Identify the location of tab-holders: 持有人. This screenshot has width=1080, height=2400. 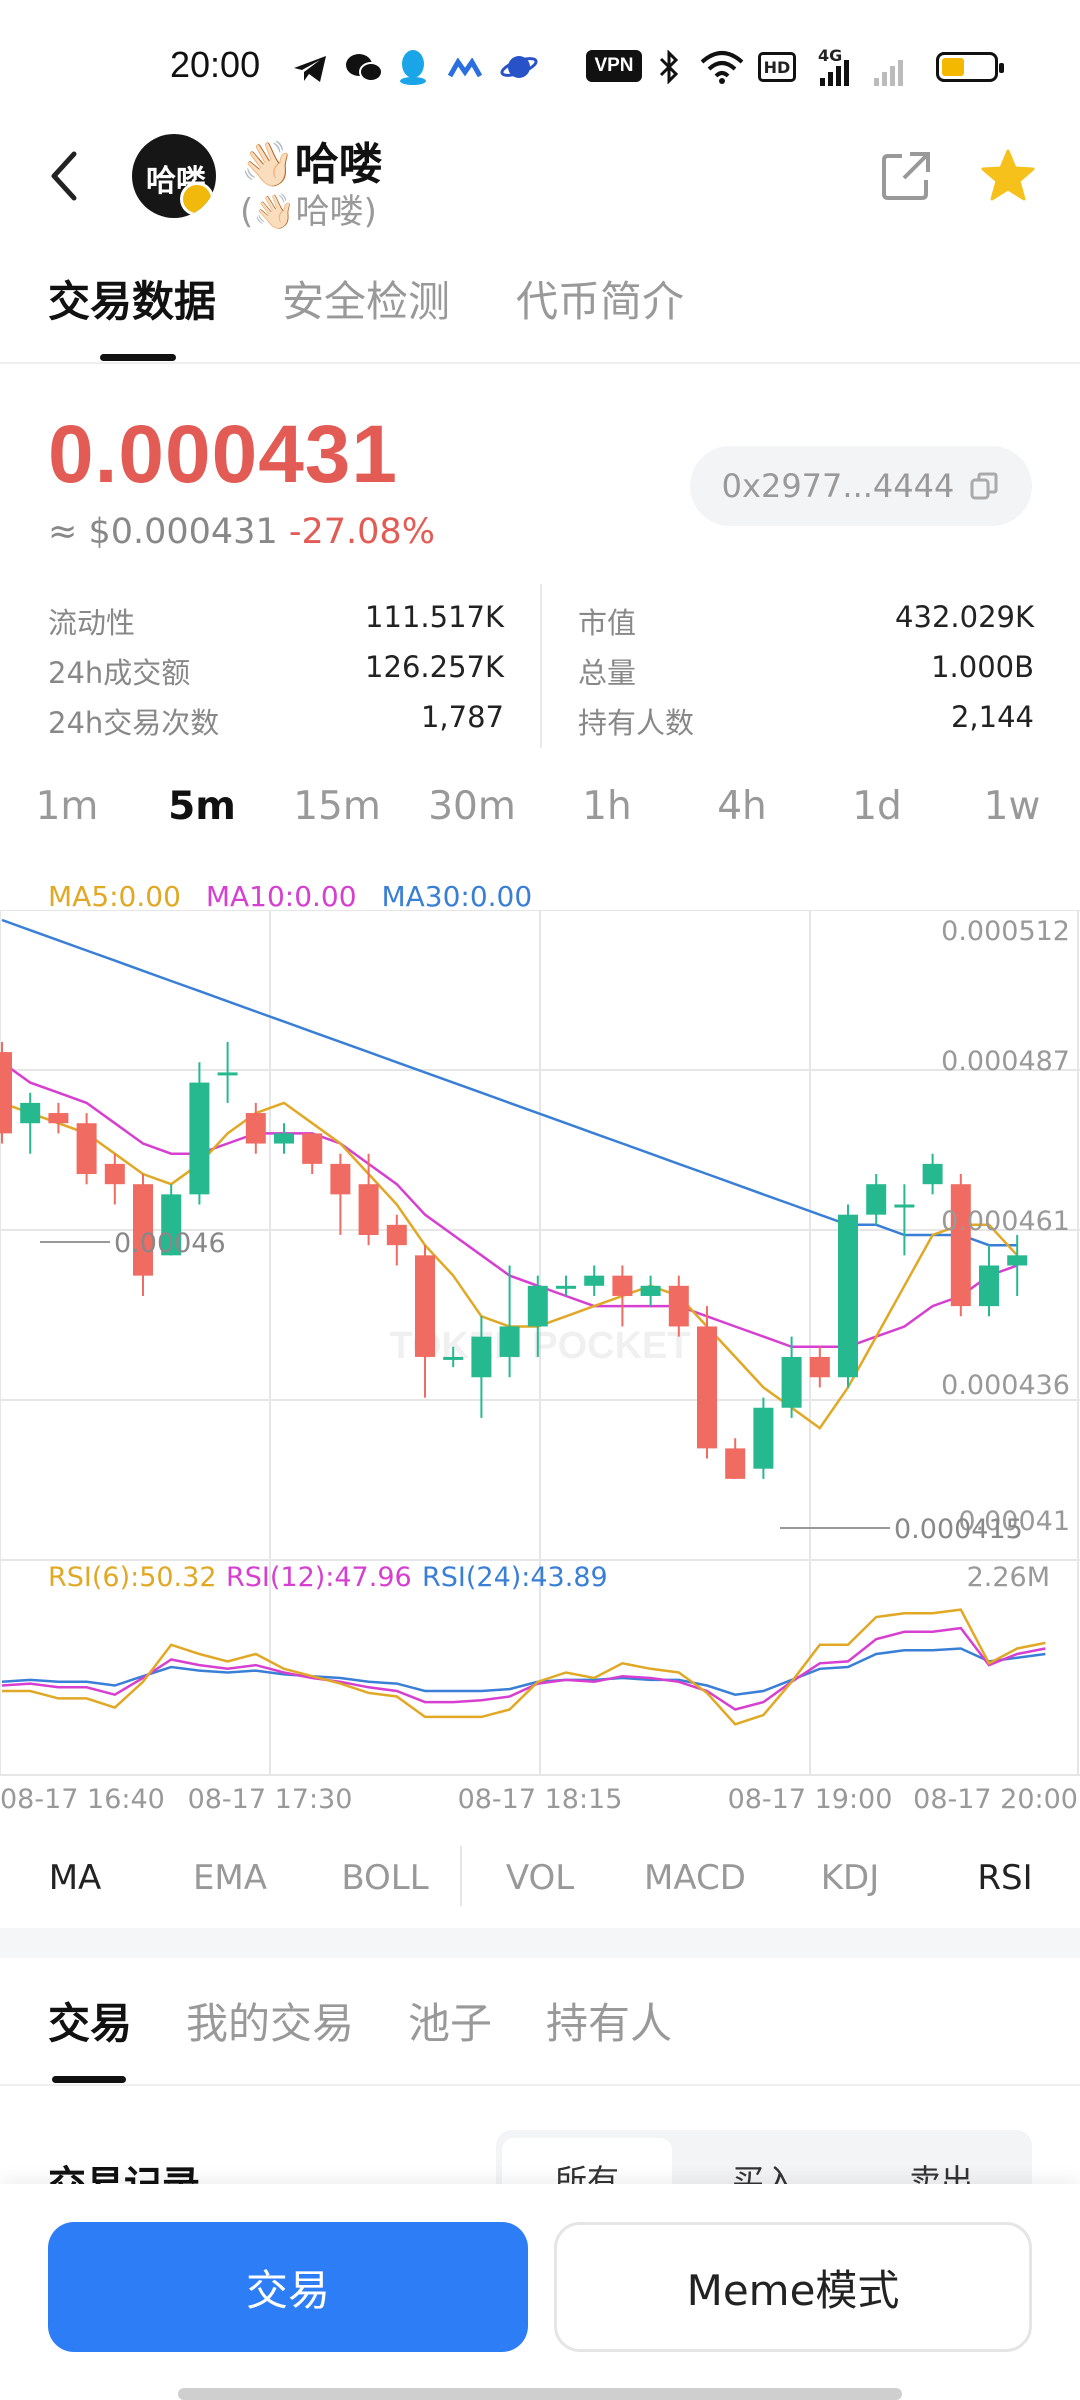
(609, 2023).